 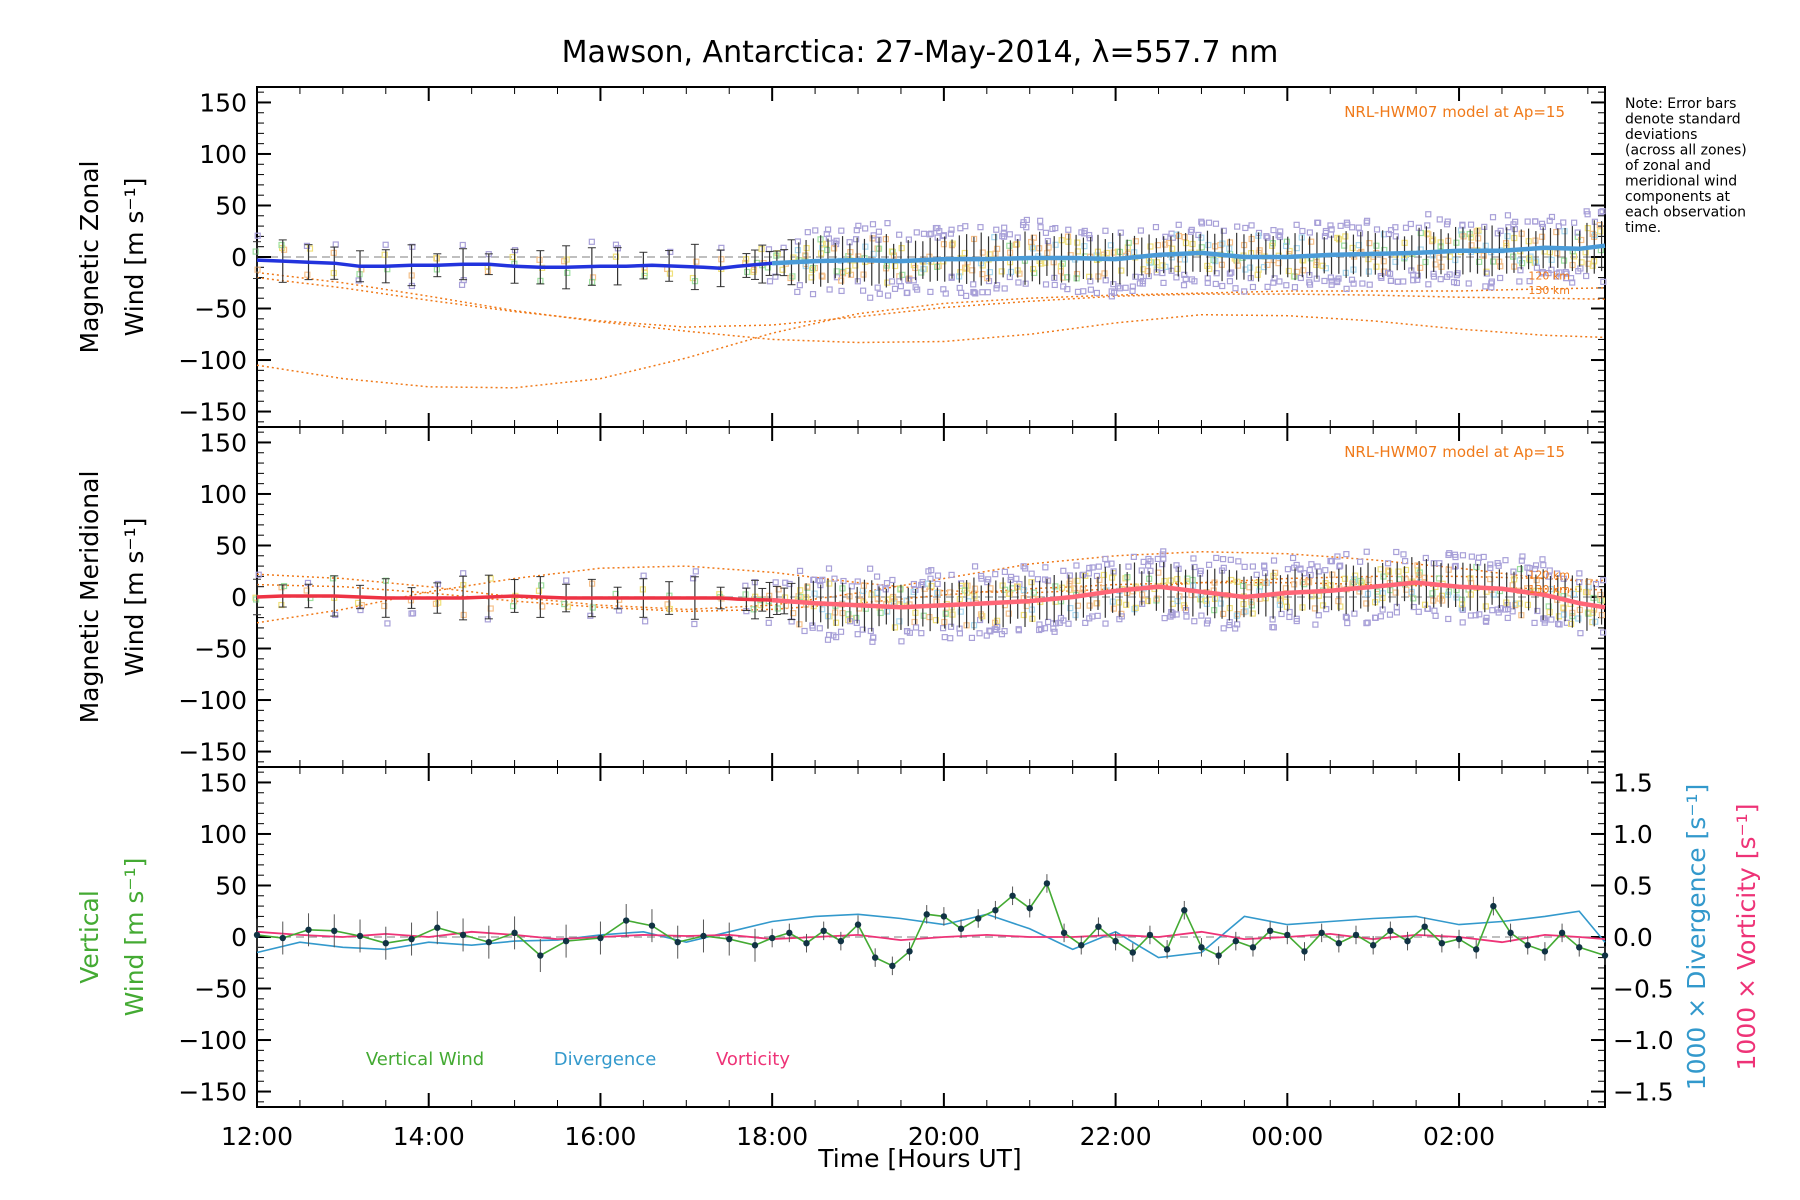 What do you see at coordinates (1681, 182) in the screenshot?
I see `note-line: meridional wind` at bounding box center [1681, 182].